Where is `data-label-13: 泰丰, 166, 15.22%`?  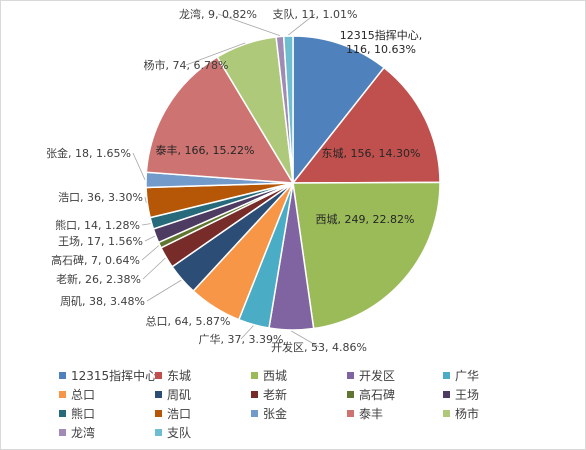 data-label-13: 泰丰, 166, 15.22% is located at coordinates (205, 150).